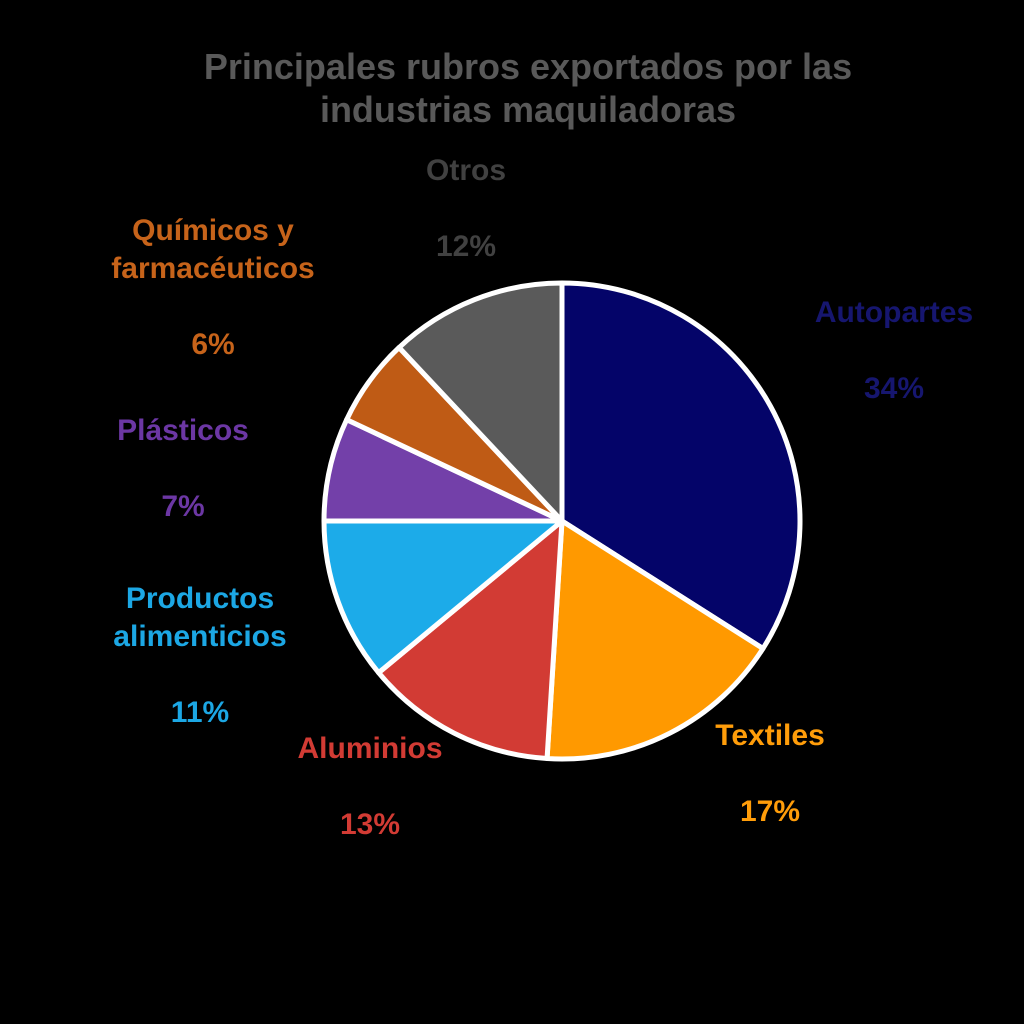 The width and height of the screenshot is (1024, 1024). Describe the element at coordinates (369, 787) in the screenshot. I see `slice-label-aluminios: Aluminios 13%` at that location.